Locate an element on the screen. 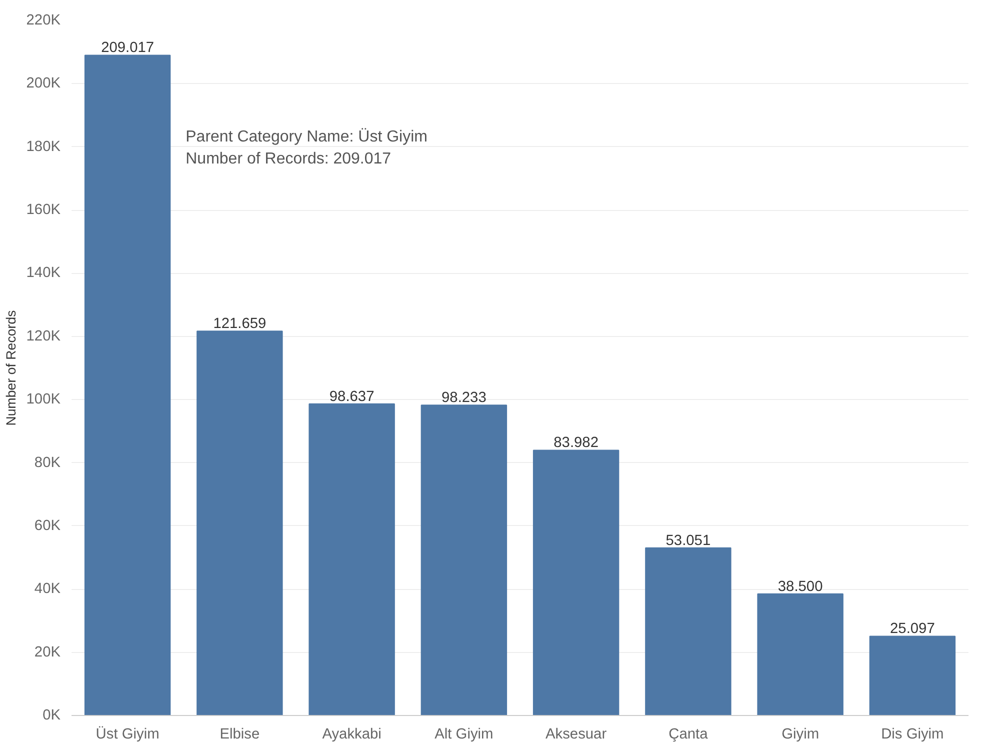 Image resolution: width=983 pixels, height=745 pixels. x-tick-label: Alt Giyim is located at coordinates (464, 734).